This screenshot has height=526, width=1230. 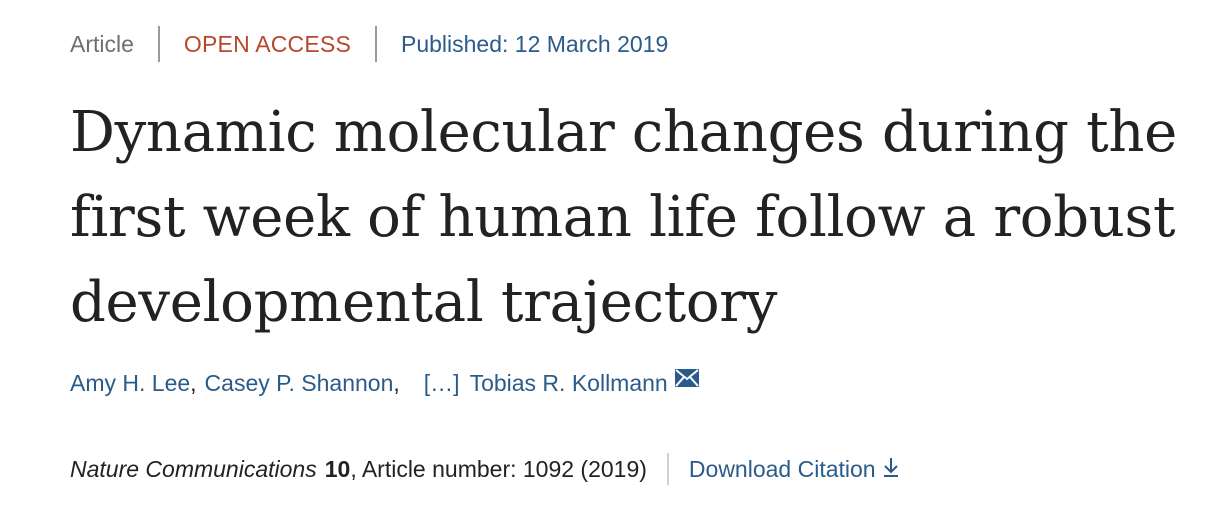 I want to click on envelope-icon, so click(x=686, y=376).